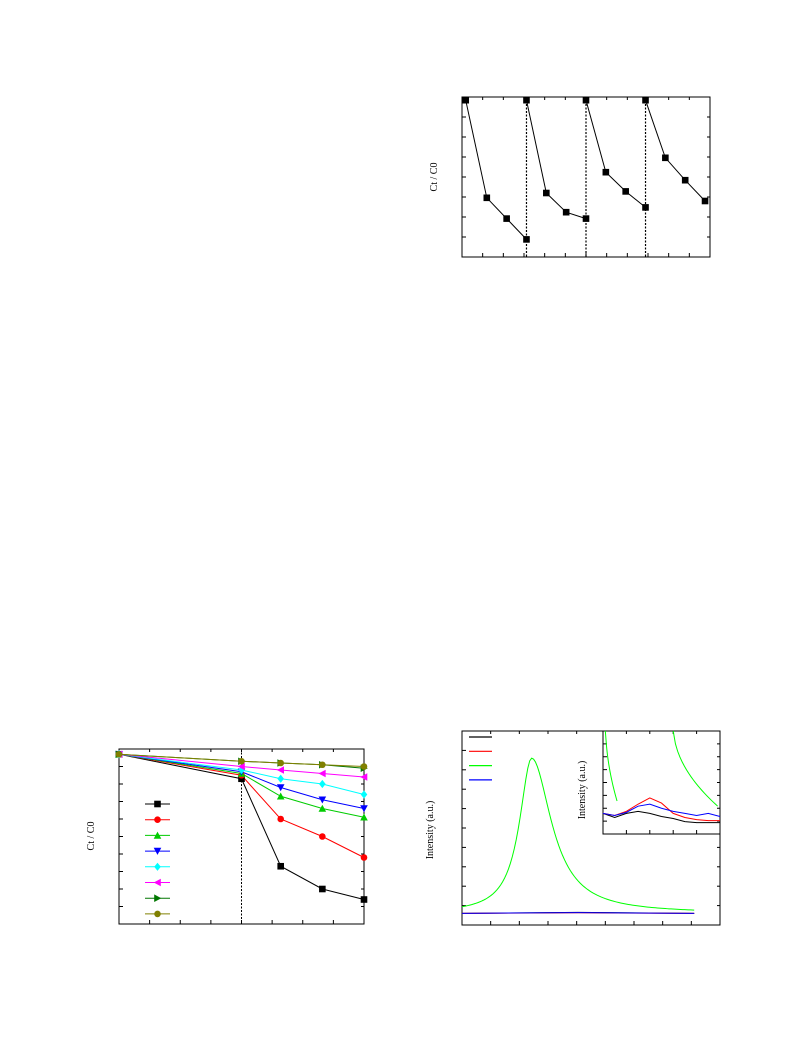 This screenshot has width=793, height=1059. Describe the element at coordinates (480, 758) in the screenshot. I see `spectrum-legend` at that location.